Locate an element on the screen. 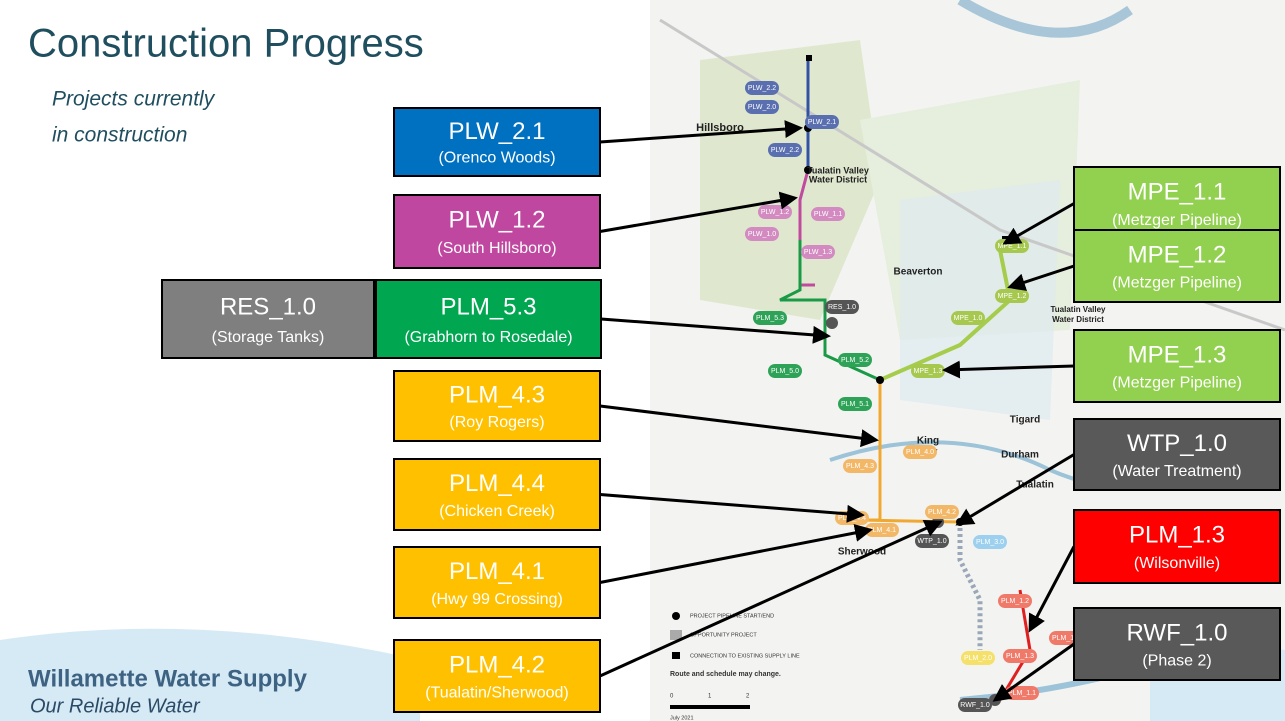 This screenshot has width=1285, height=721. callout-code: PLM_4.1 is located at coordinates (497, 571).